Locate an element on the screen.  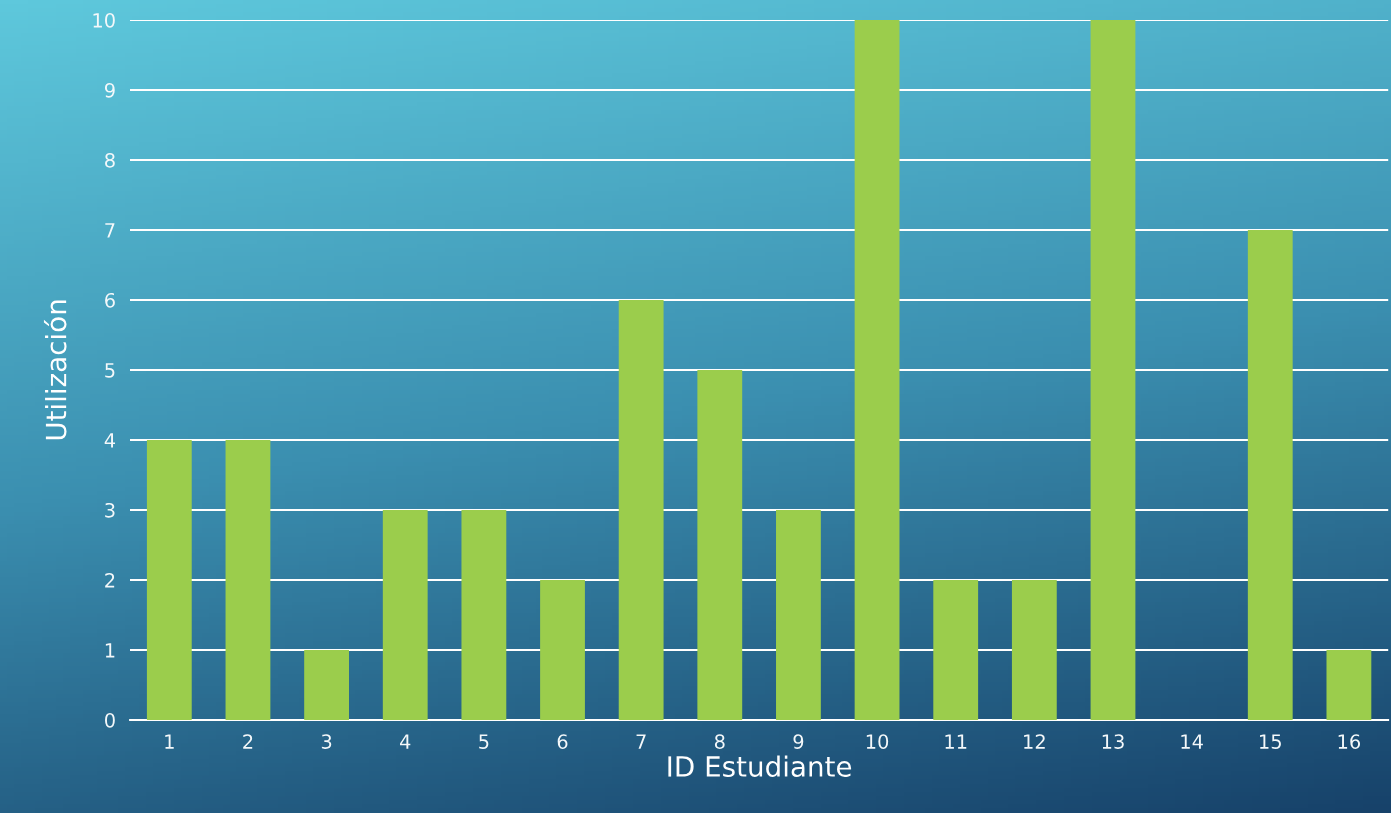
x-tick-label: 7 is located at coordinates (641, 741).